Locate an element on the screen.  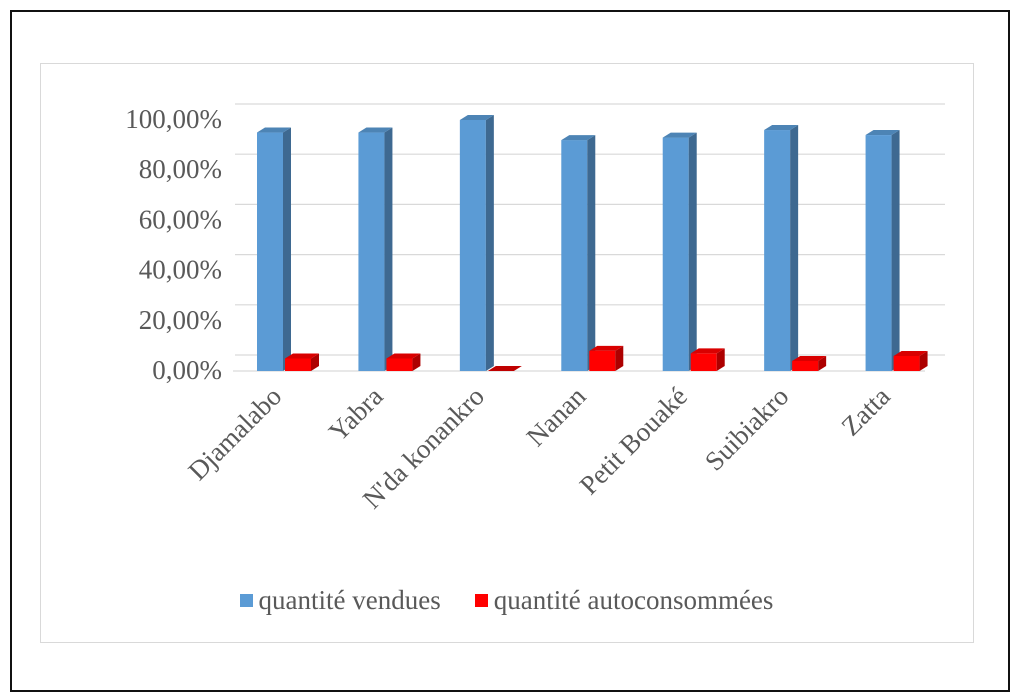
y-tick-label: 40,00% is located at coordinates (180, 270).